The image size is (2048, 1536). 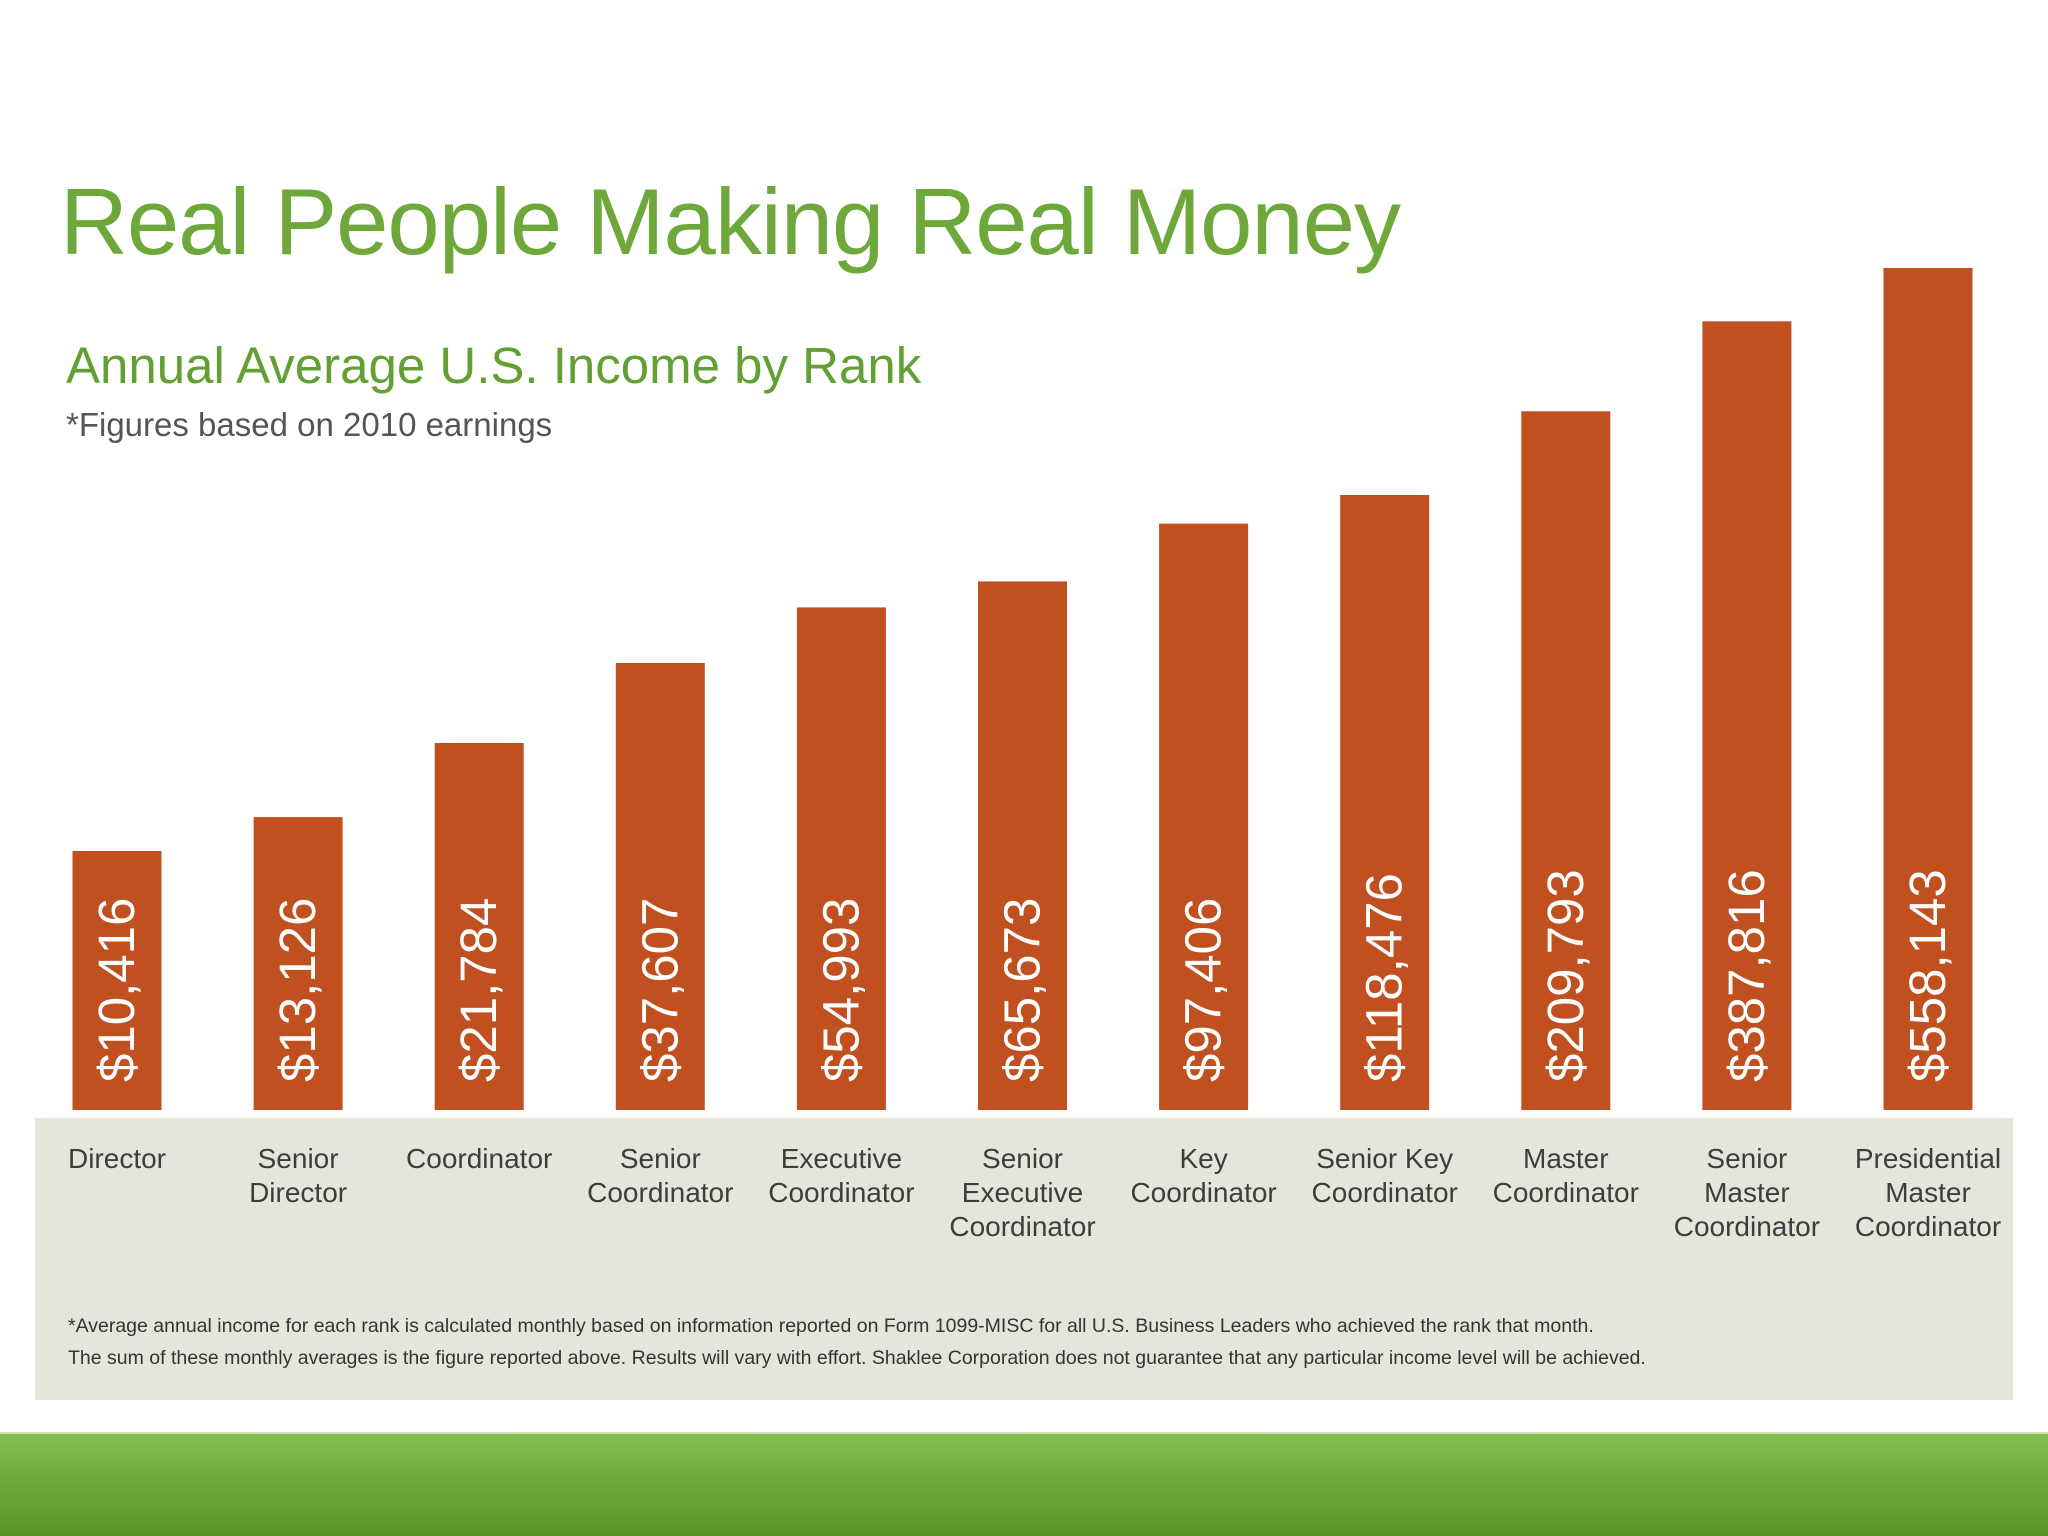 I want to click on chart-subtitle: Annual Average U.S. Income by Rank, so click(x=494, y=365).